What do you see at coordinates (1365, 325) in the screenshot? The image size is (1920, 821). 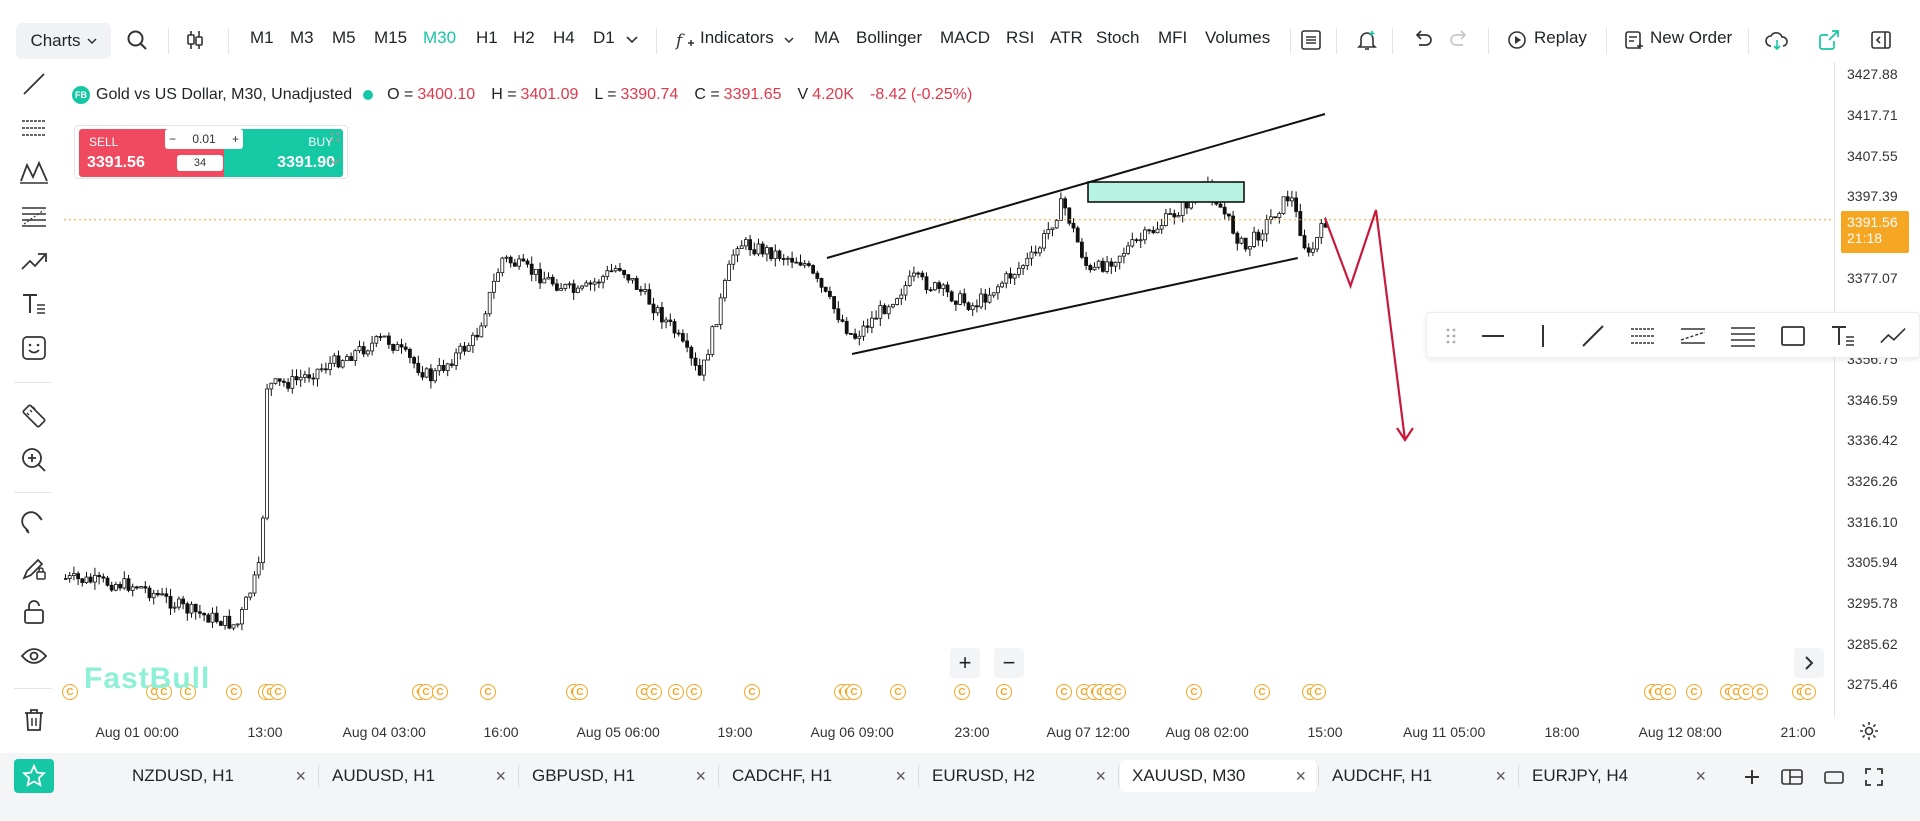 I see `bearish-projection-arrow` at bounding box center [1365, 325].